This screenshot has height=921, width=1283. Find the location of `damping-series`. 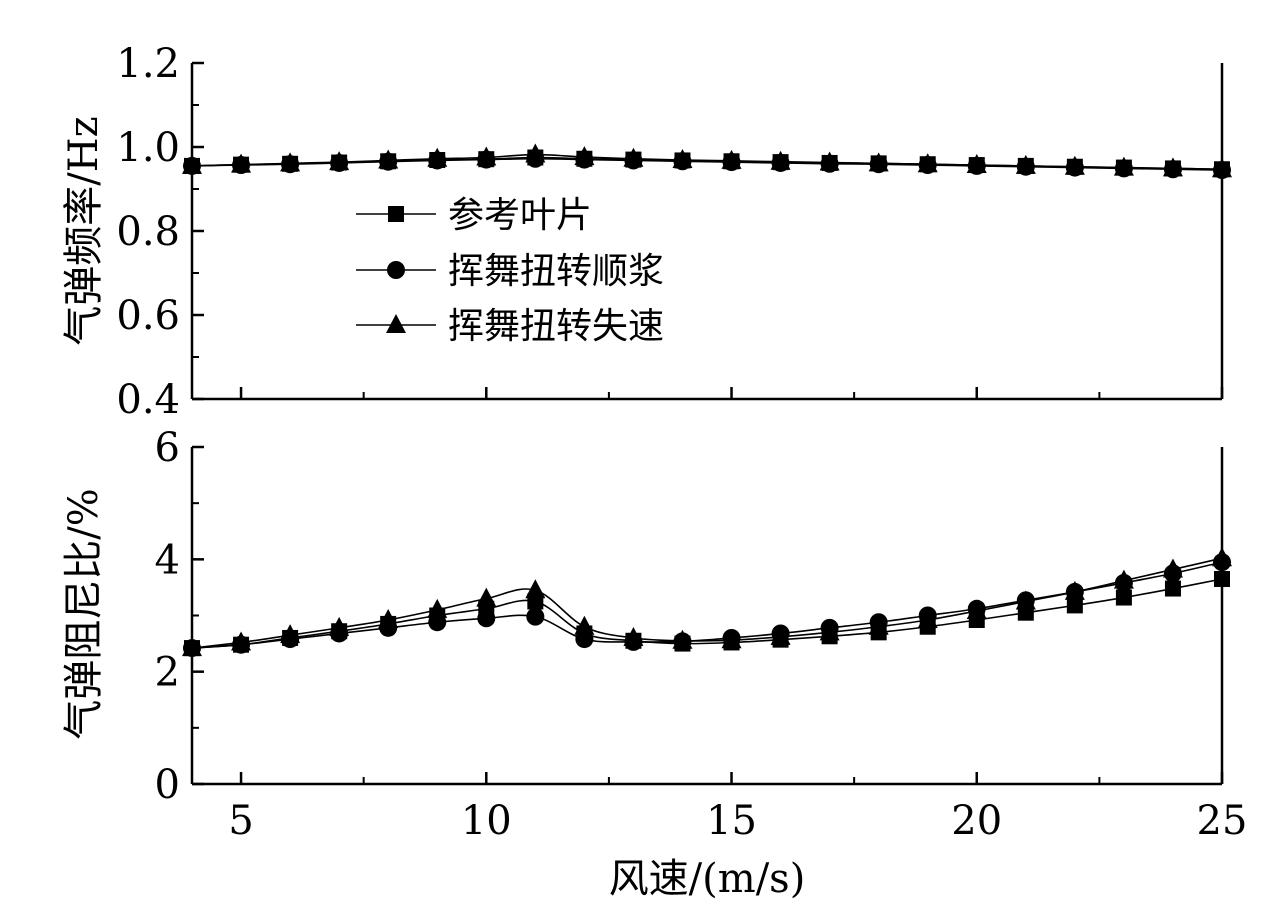

damping-series is located at coordinates (707, 602).